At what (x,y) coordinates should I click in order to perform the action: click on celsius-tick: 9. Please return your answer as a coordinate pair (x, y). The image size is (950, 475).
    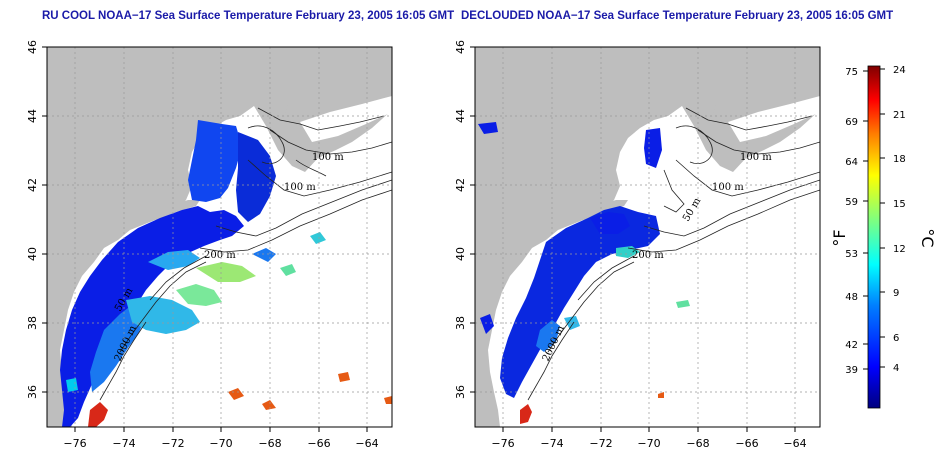
    Looking at the image, I should click on (896, 293).